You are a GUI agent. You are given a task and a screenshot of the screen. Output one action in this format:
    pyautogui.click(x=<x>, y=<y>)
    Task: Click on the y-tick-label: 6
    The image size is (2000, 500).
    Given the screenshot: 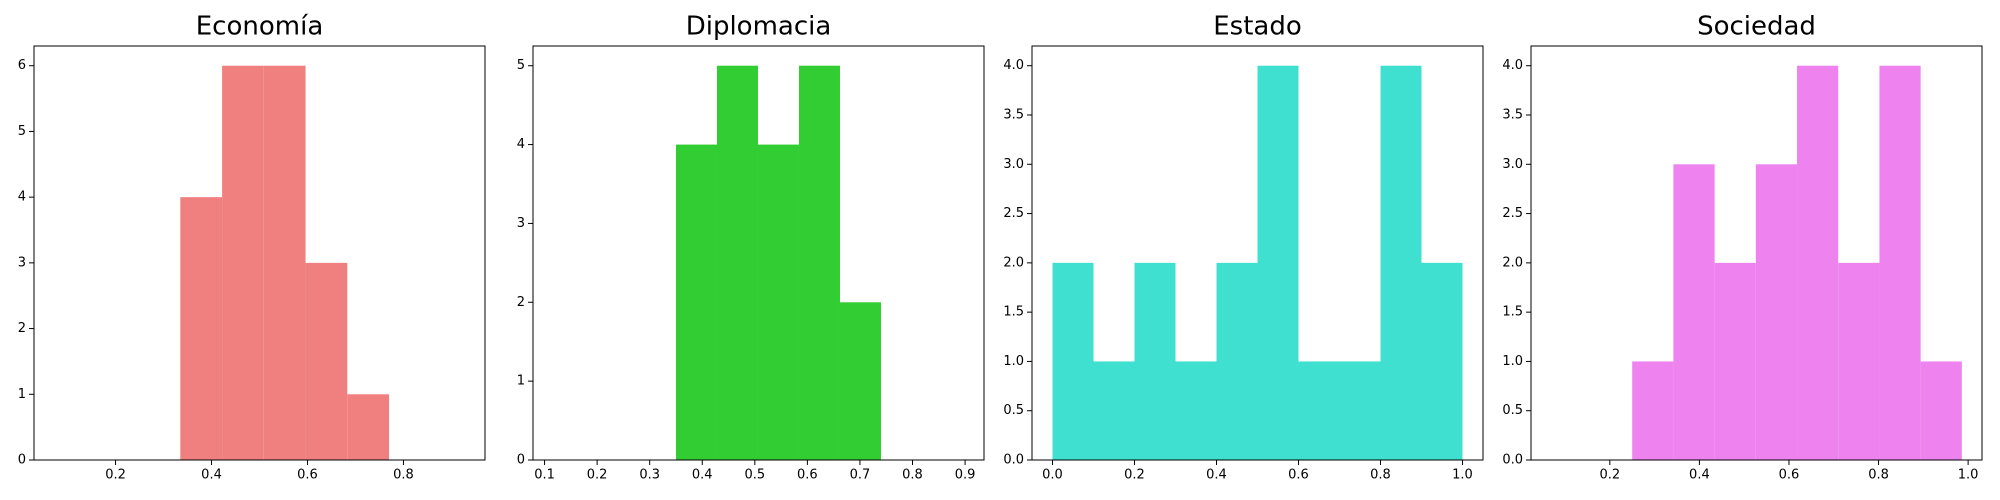 What is the action you would take?
    pyautogui.click(x=22, y=65)
    